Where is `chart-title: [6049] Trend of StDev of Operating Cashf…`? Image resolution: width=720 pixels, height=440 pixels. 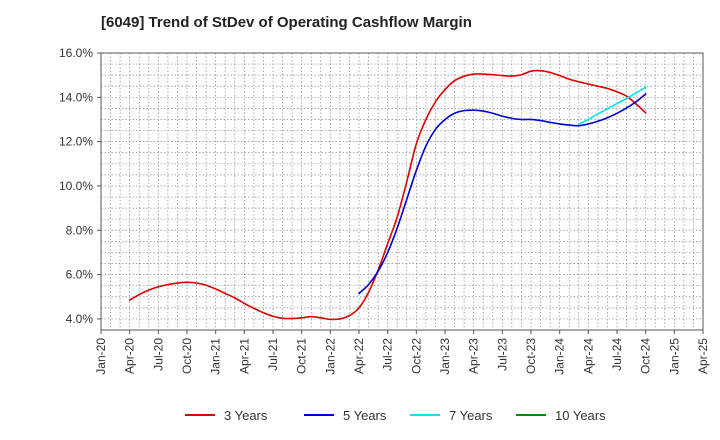 chart-title: [6049] Trend of StDev of Operating Cashf… is located at coordinates (286, 22).